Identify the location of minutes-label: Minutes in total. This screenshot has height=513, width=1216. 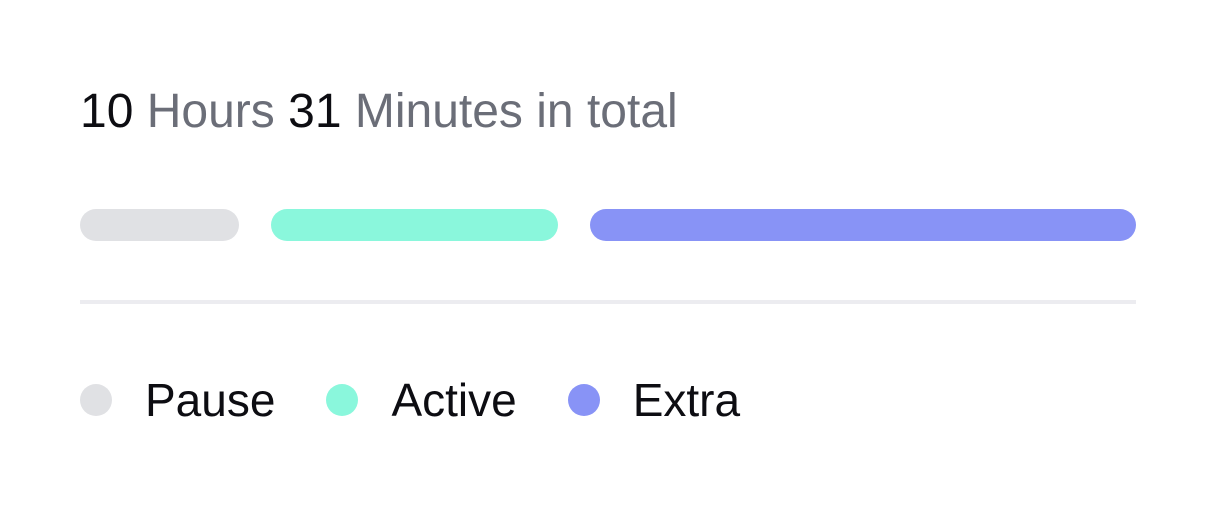
(516, 111).